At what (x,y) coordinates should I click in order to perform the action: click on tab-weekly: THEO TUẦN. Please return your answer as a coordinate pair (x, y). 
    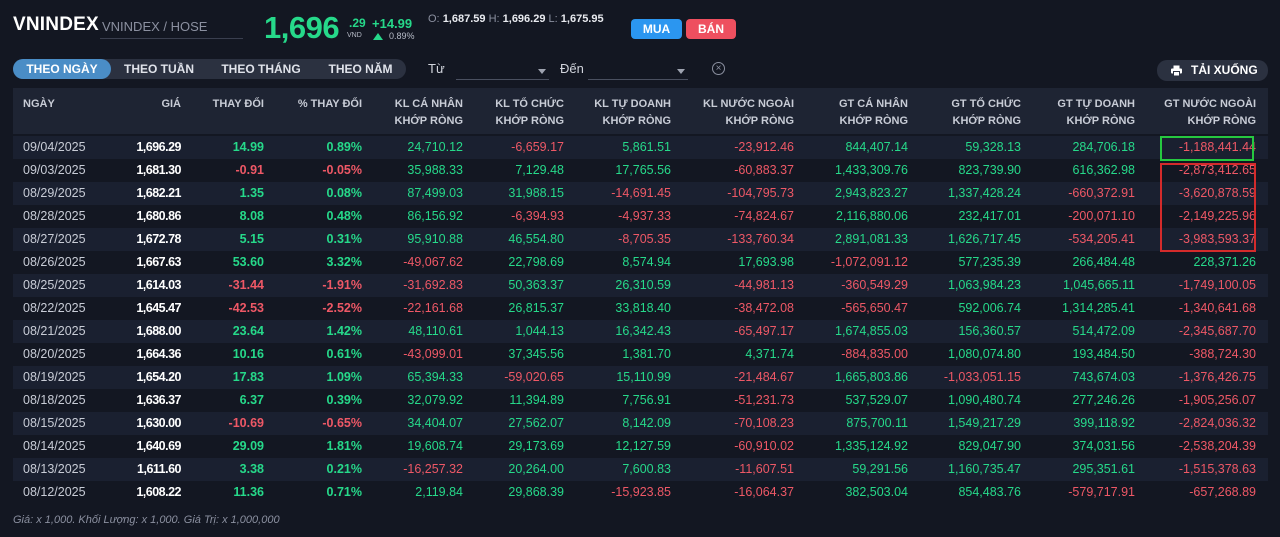
    Looking at the image, I should click on (159, 69).